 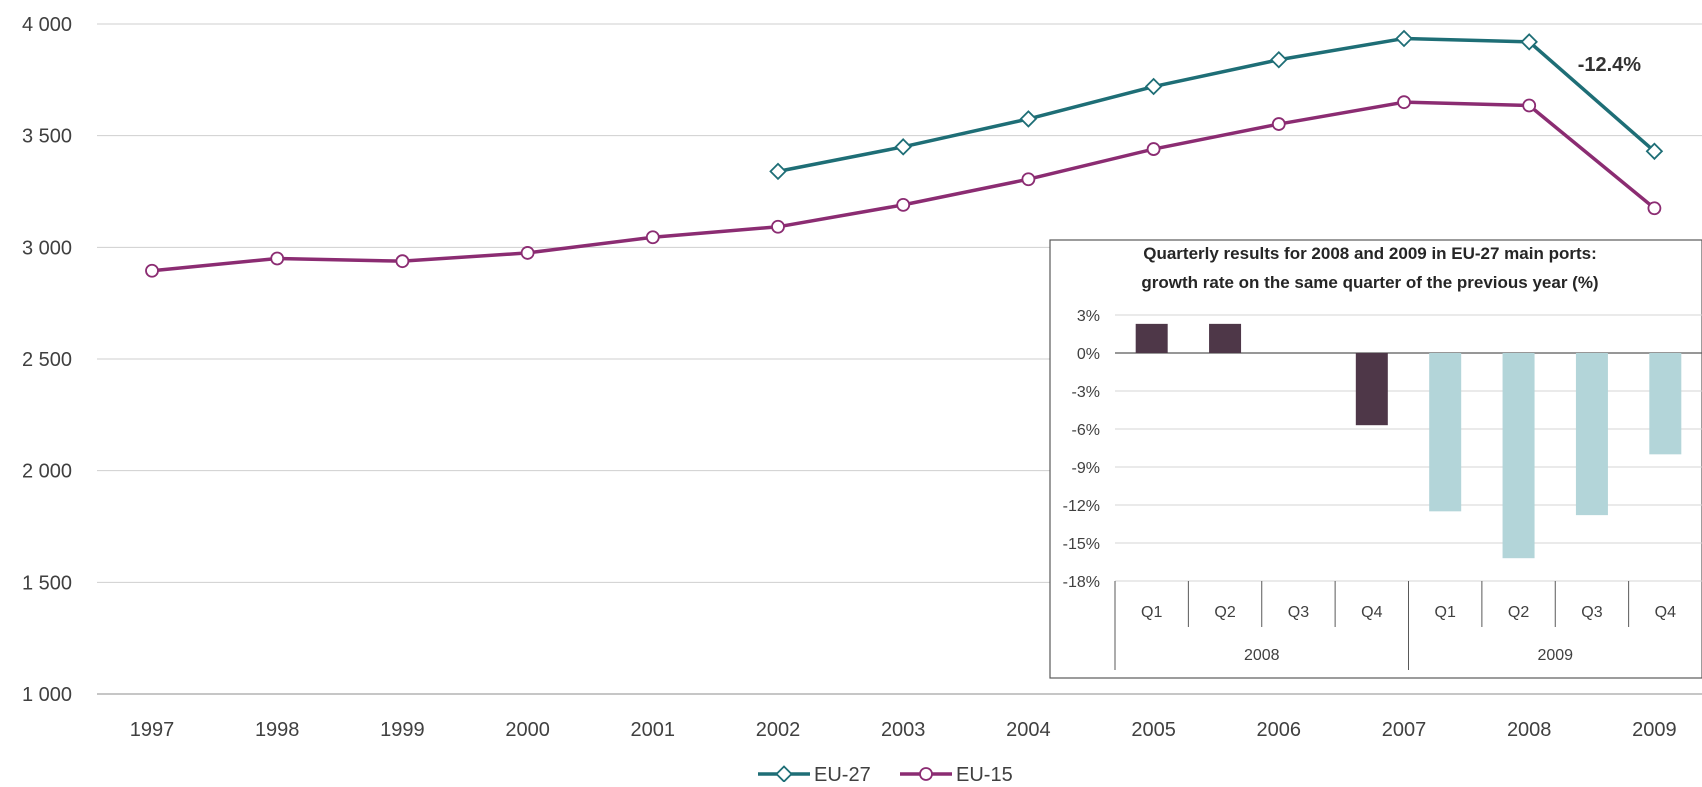 What do you see at coordinates (778, 730) in the screenshot?
I see `x-tick-label: 2002` at bounding box center [778, 730].